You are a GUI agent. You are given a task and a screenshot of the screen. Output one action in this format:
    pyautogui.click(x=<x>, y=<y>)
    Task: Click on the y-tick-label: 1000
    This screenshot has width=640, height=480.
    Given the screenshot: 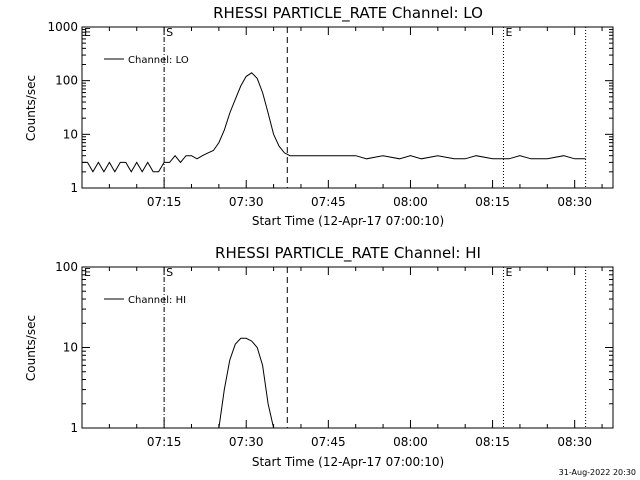 What is the action you would take?
    pyautogui.click(x=62, y=27)
    